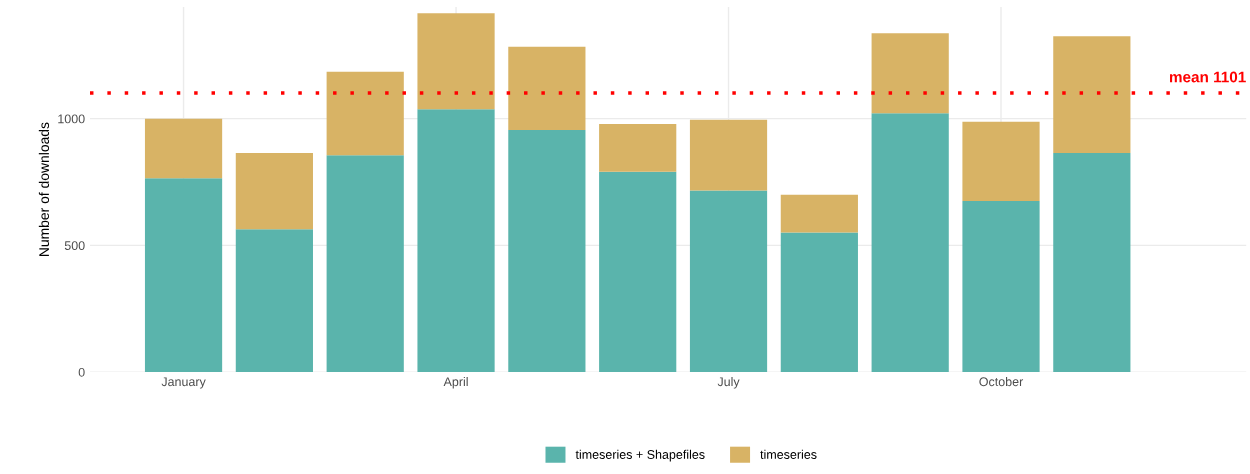 This screenshot has width=1250, height=474. I want to click on x-tick-label: January, so click(183, 383).